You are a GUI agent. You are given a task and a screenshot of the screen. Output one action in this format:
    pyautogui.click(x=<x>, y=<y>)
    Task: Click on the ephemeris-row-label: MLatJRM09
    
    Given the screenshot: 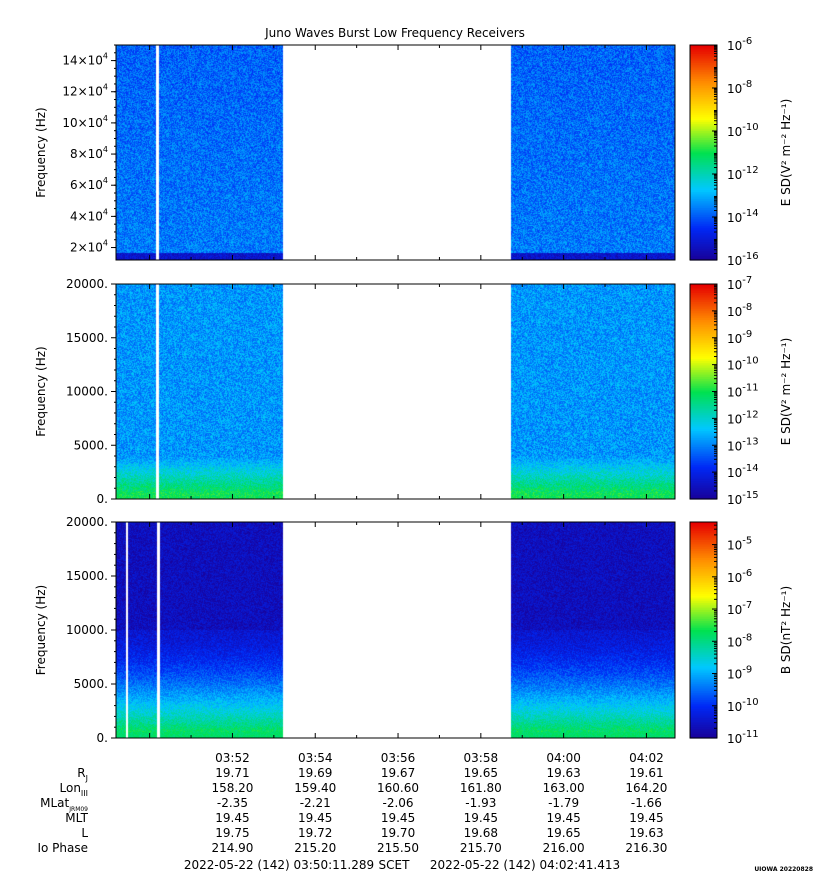 What is the action you would take?
    pyautogui.click(x=64, y=804)
    